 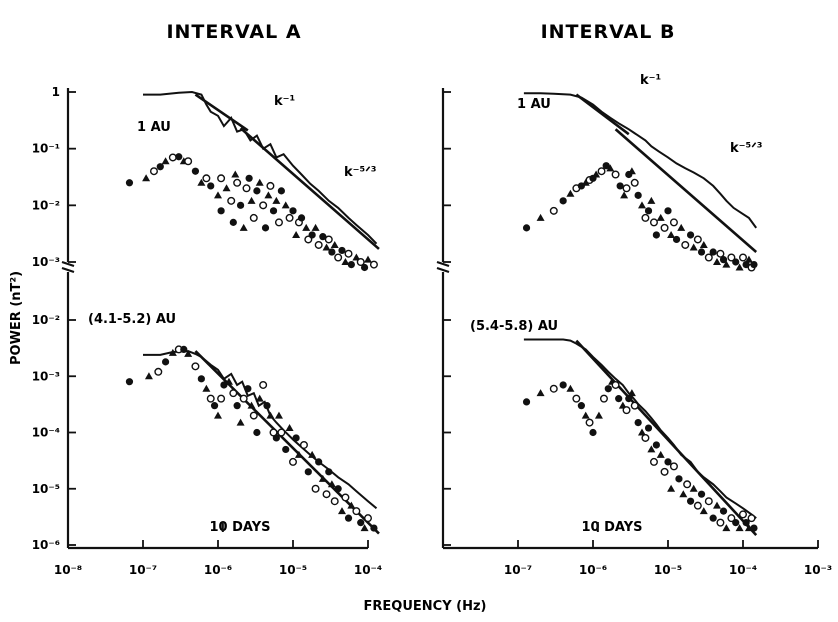 What do you see at coordinates (56, 92) in the screenshot?
I see `y-tick-label-upper: 1` at bounding box center [56, 92].